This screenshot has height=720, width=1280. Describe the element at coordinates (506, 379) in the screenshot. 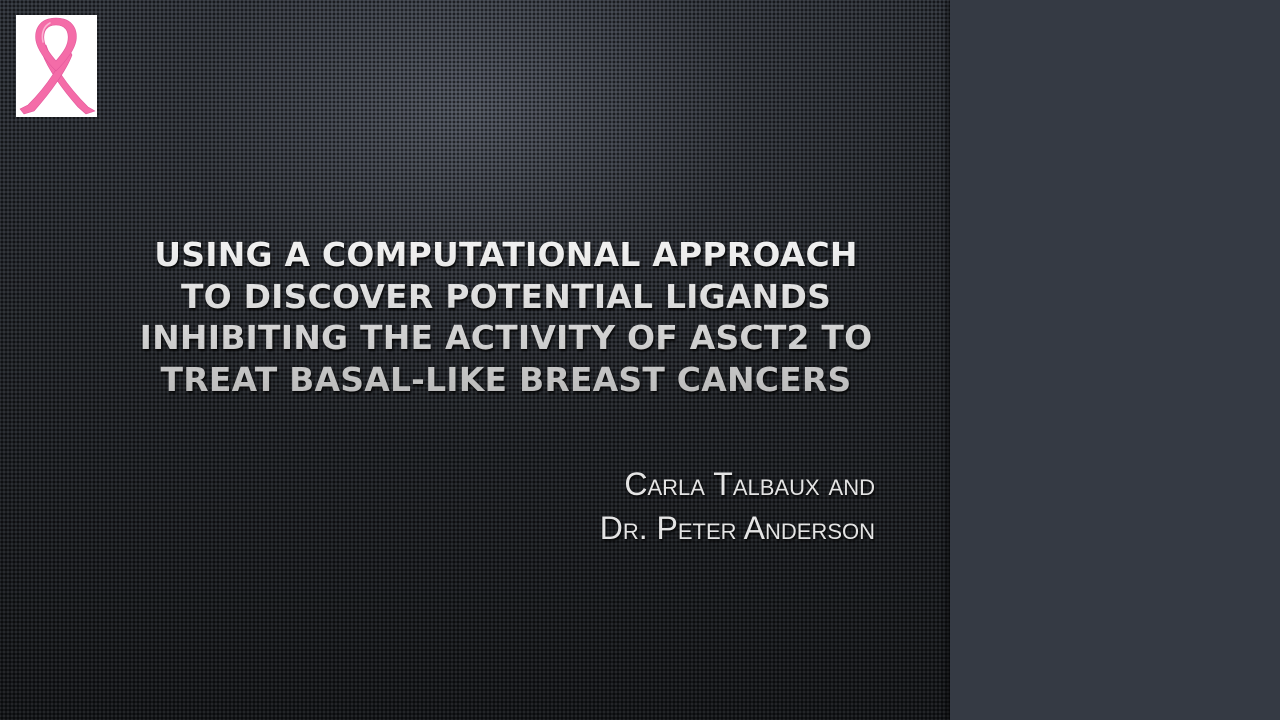

I see `title-line: treat basal-like breast cancers` at that location.